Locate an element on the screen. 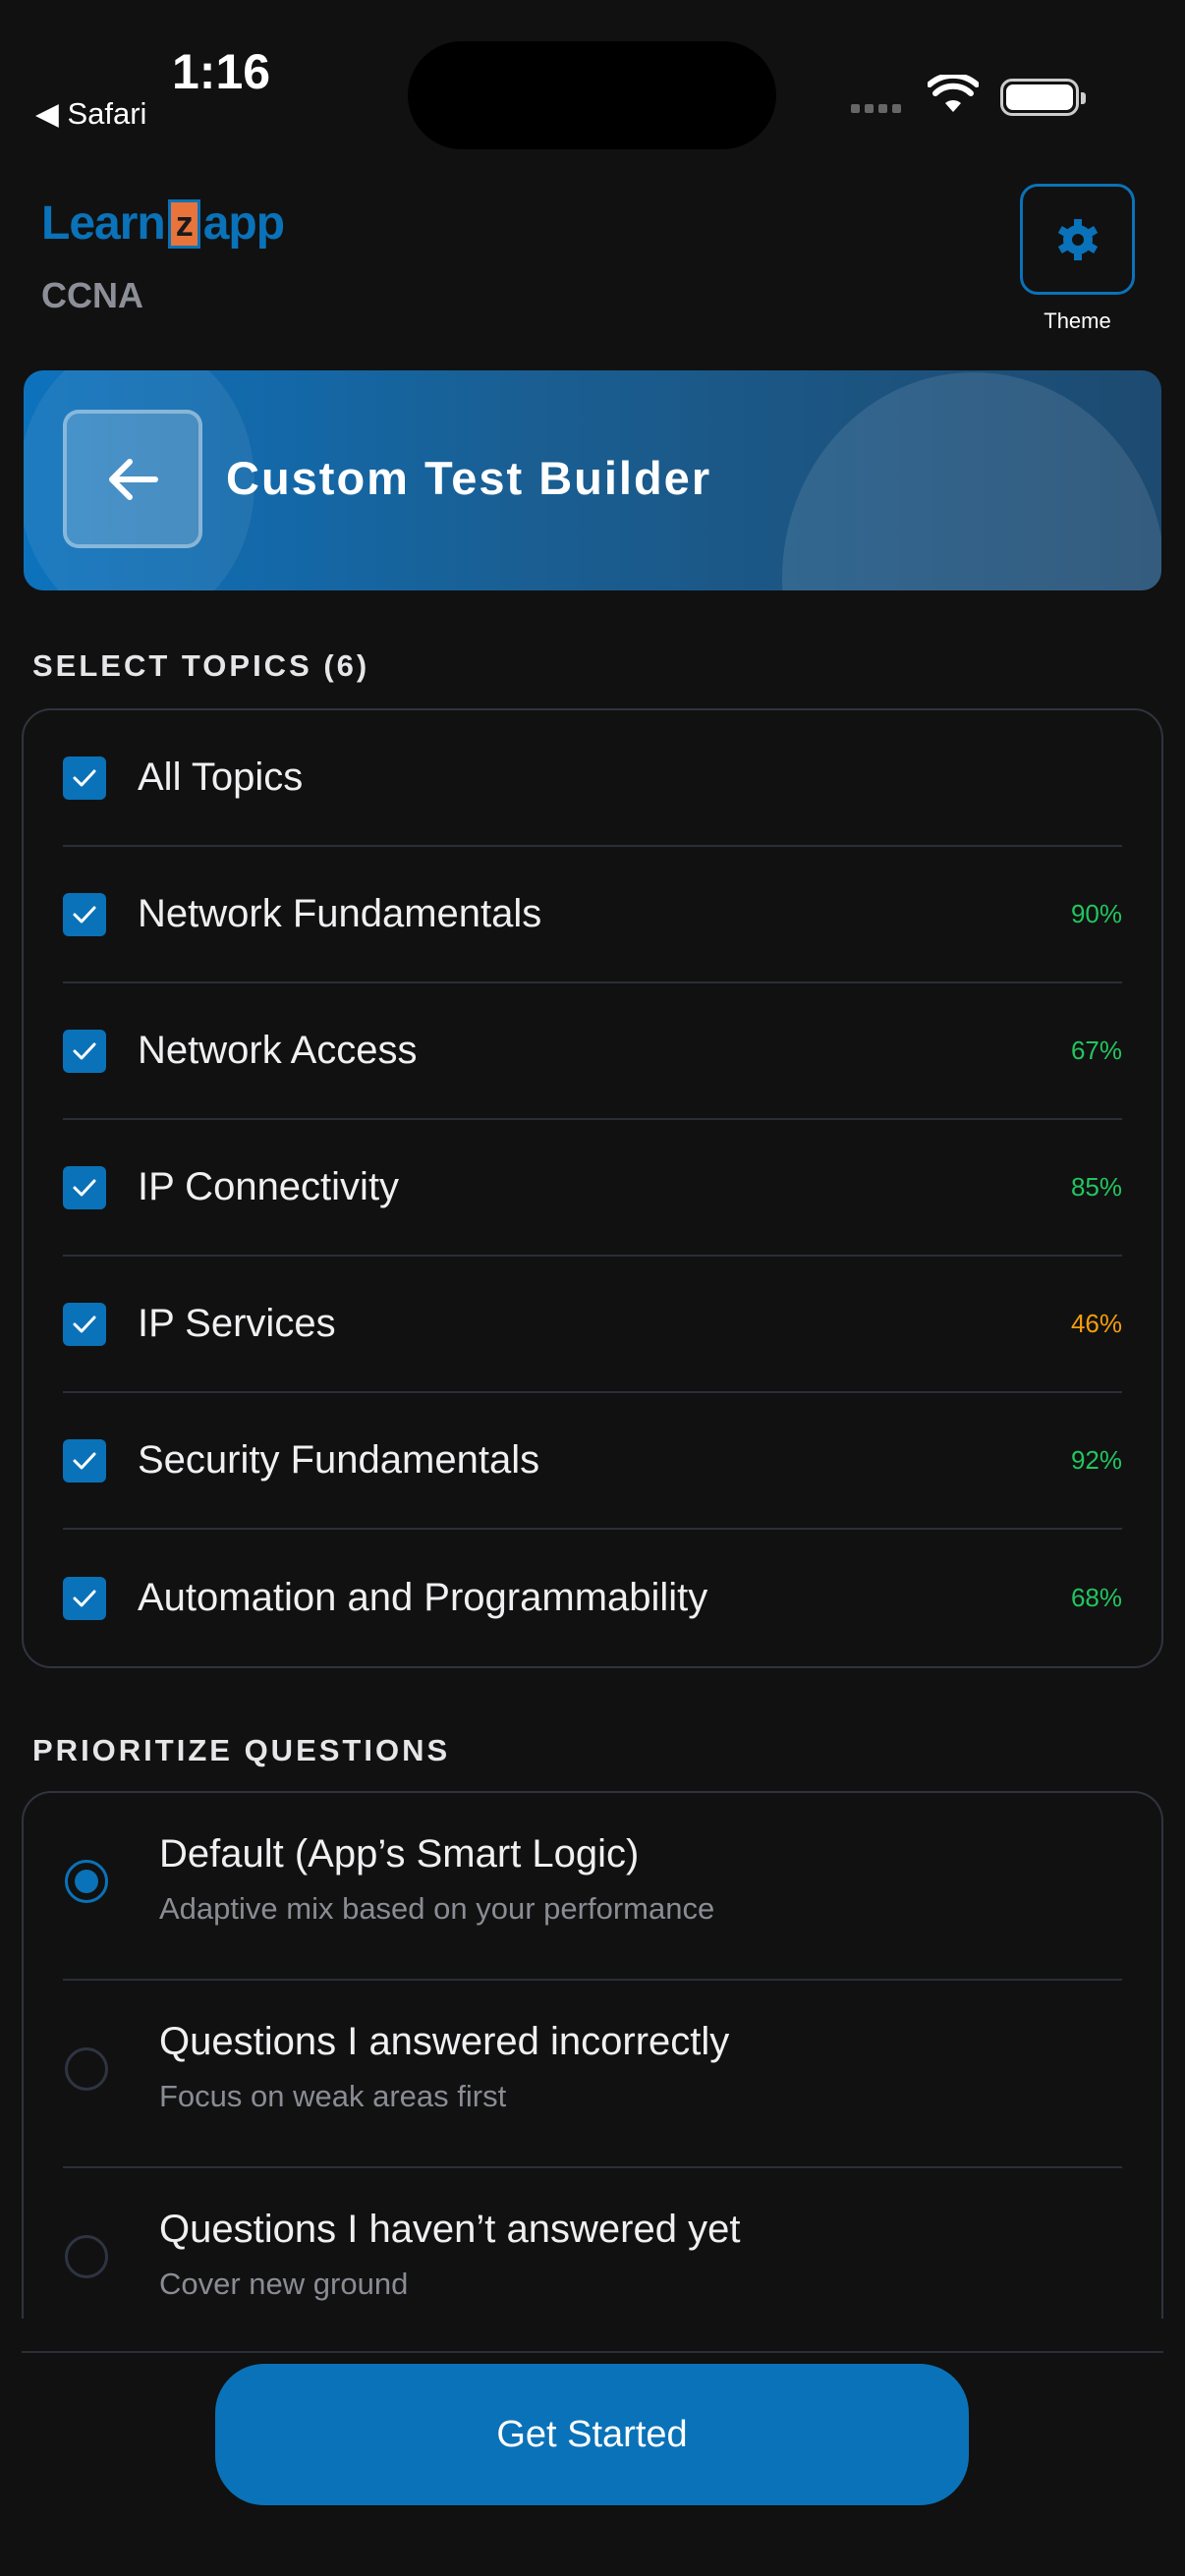 The width and height of the screenshot is (1185, 2576). topic-label: All Topics is located at coordinates (221, 777).